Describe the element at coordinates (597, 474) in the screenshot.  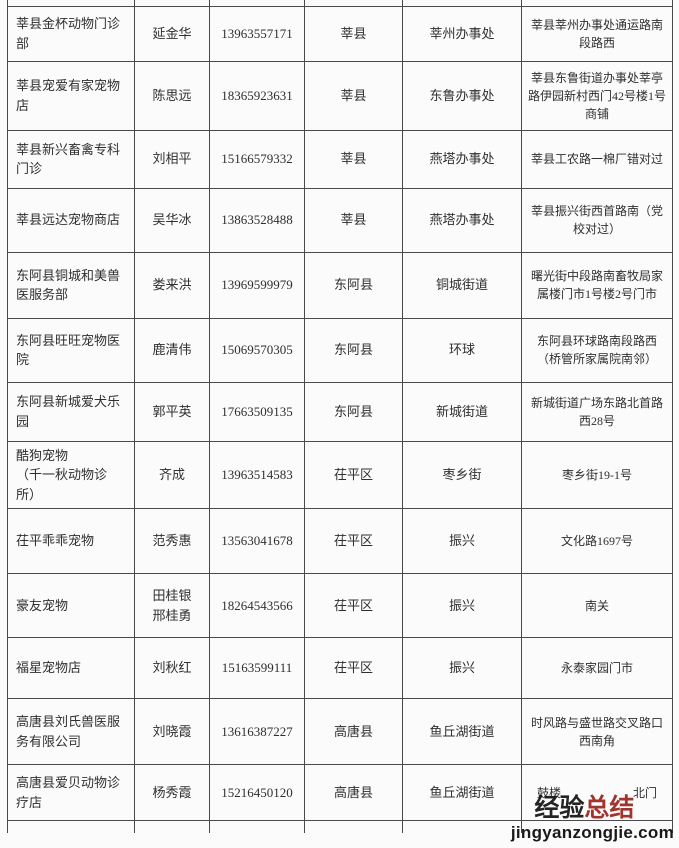
I see `address-cell: 枣乡街19-1号` at that location.